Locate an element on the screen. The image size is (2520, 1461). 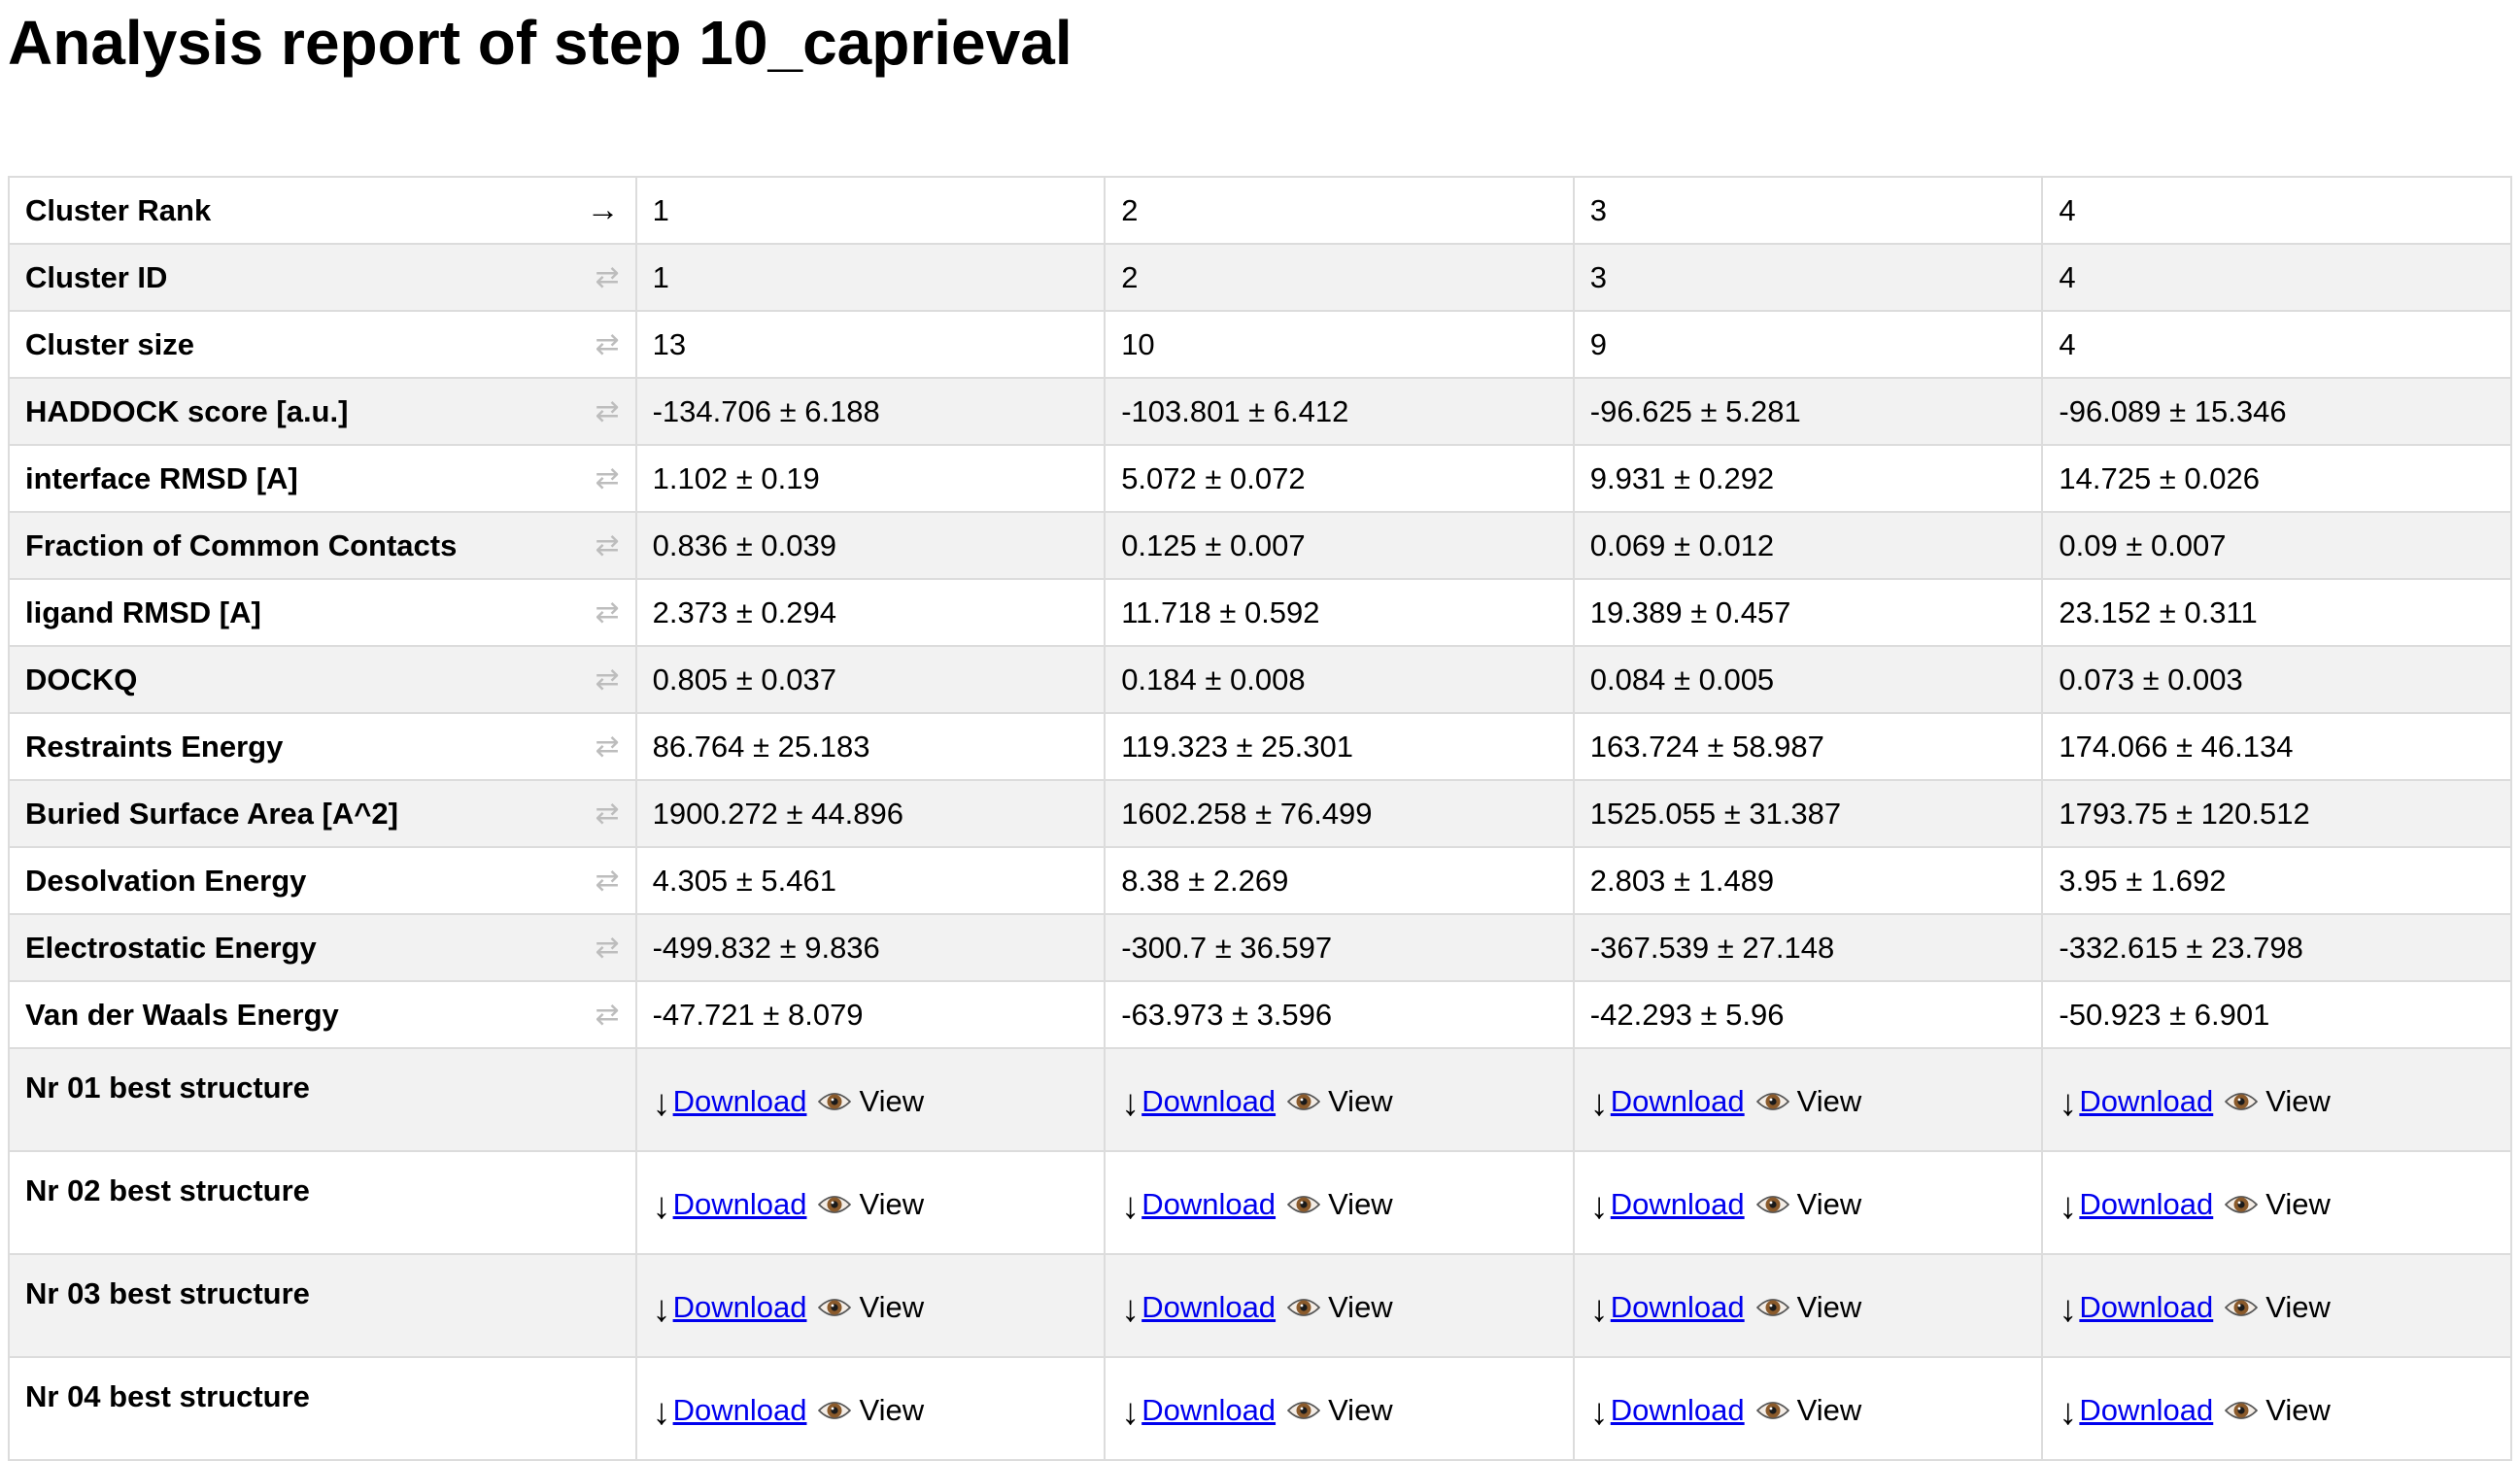
table-cell: 1900.272 ± 44.896 is located at coordinates (870, 813).